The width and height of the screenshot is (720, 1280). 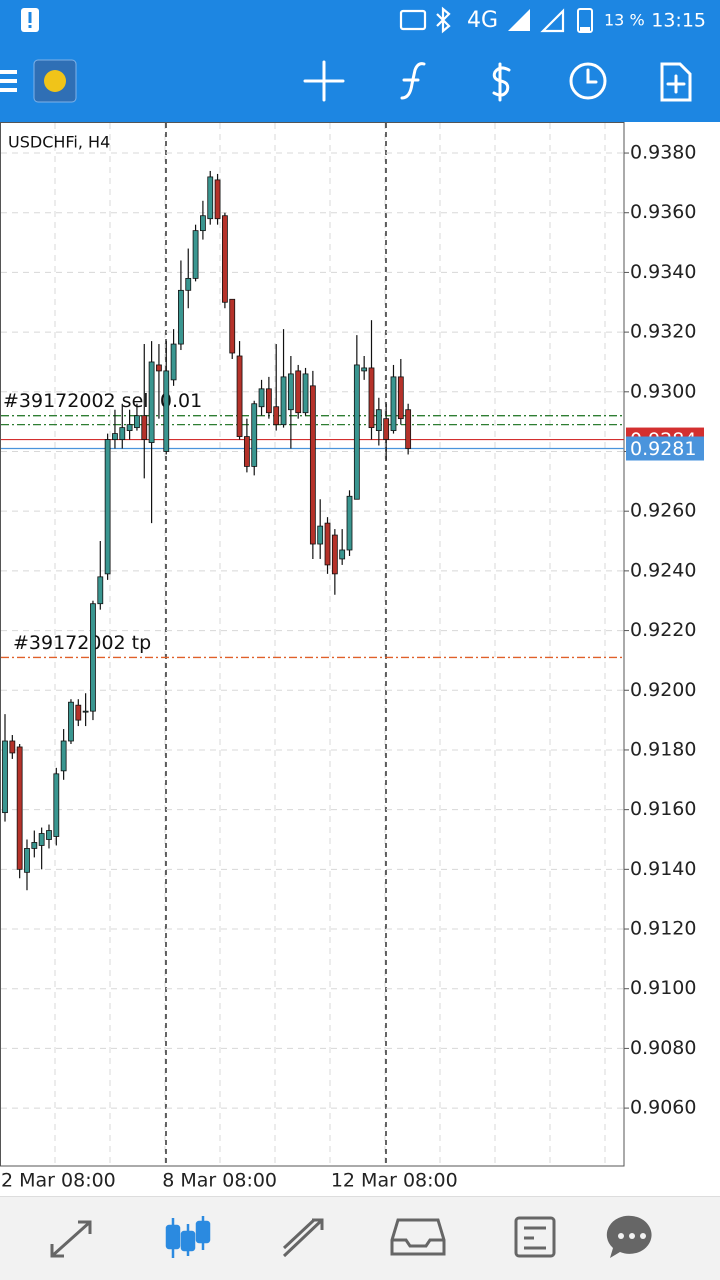 What do you see at coordinates (8, 81) in the screenshot?
I see `menu-button` at bounding box center [8, 81].